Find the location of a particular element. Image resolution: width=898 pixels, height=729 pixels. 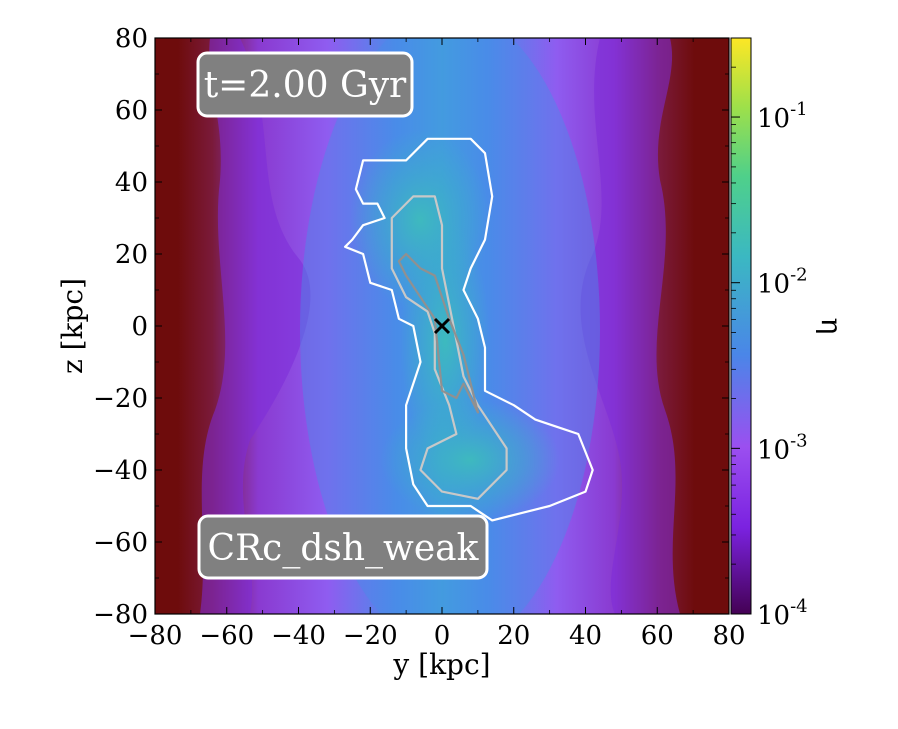

time-annotation-text: t=2.00 Gyr is located at coordinates (305, 85).